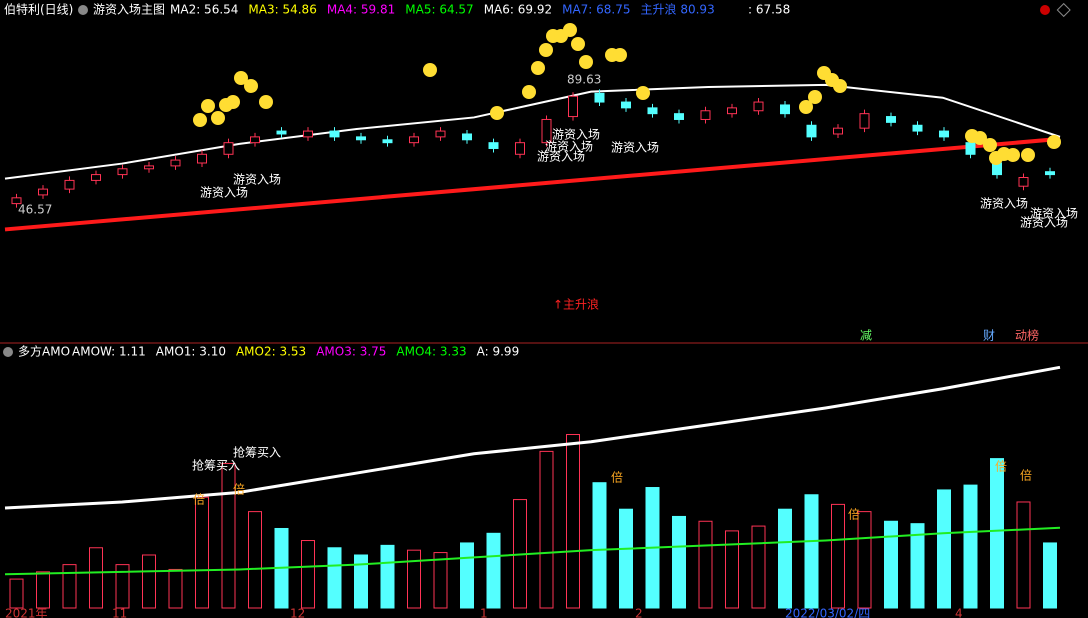 The width and height of the screenshot is (1088, 618). I want to click on signal: 减, so click(866, 336).